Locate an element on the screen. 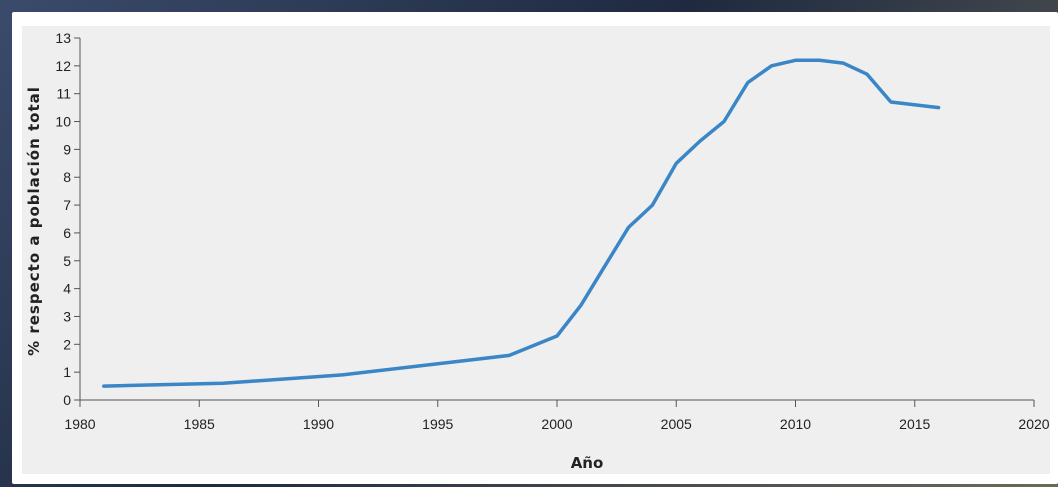 The width and height of the screenshot is (1058, 487). y-tick-label: 11 is located at coordinates (63, 94).